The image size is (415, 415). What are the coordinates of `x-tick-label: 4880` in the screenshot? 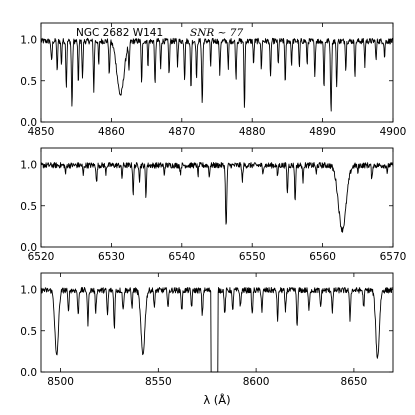 It's located at (252, 132).